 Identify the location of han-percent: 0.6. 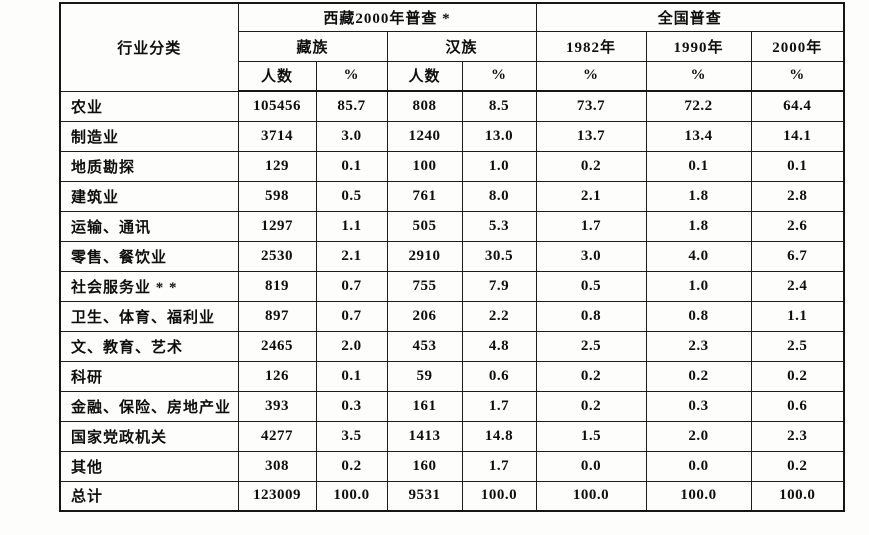
(499, 376).